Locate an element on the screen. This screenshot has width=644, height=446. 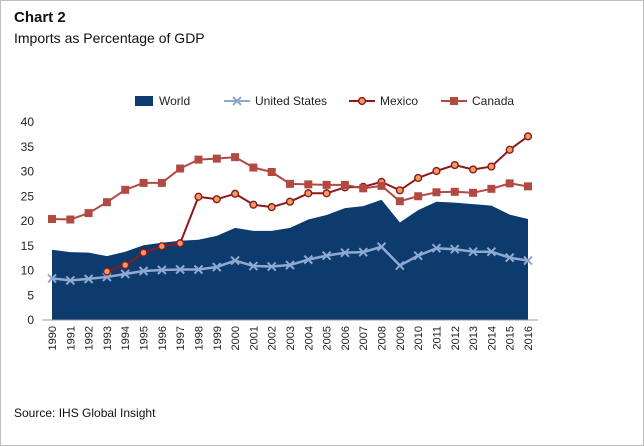
x-tick-label: 2003 is located at coordinates (291, 338).